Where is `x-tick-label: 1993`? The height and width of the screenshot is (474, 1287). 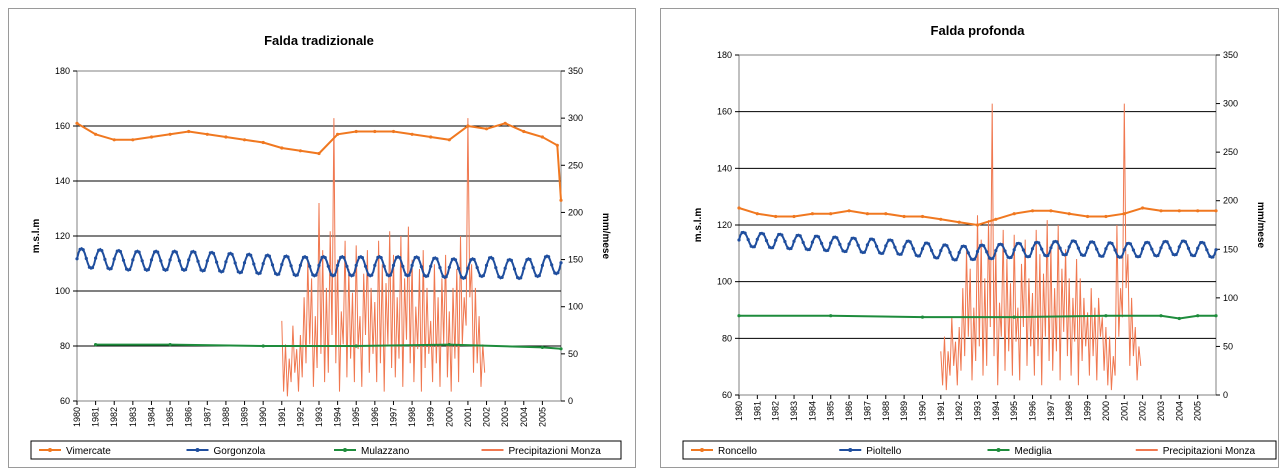
x-tick-label: 1993 is located at coordinates (978, 411).